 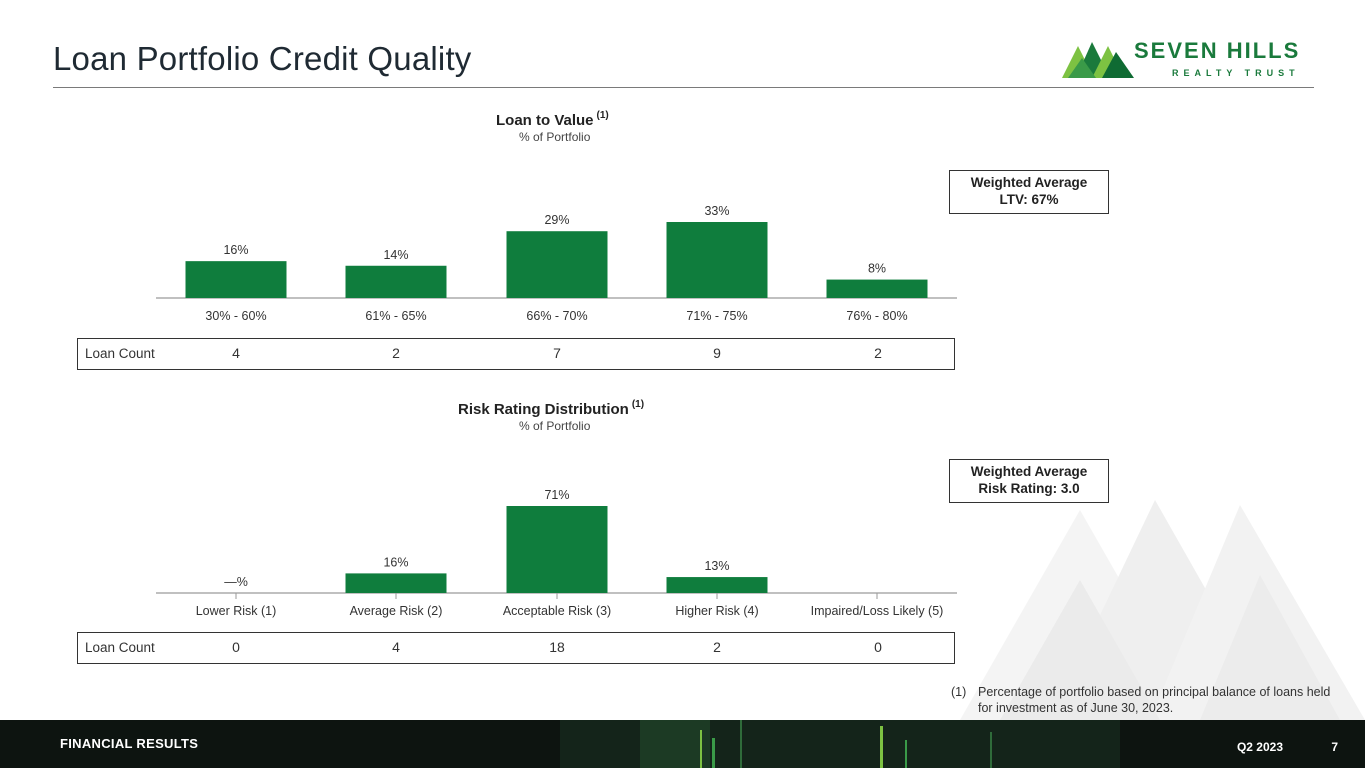 What do you see at coordinates (516, 354) in the screenshot?
I see `ltv-loan-count-row: Loan Count 4 2 7 9 2` at bounding box center [516, 354].